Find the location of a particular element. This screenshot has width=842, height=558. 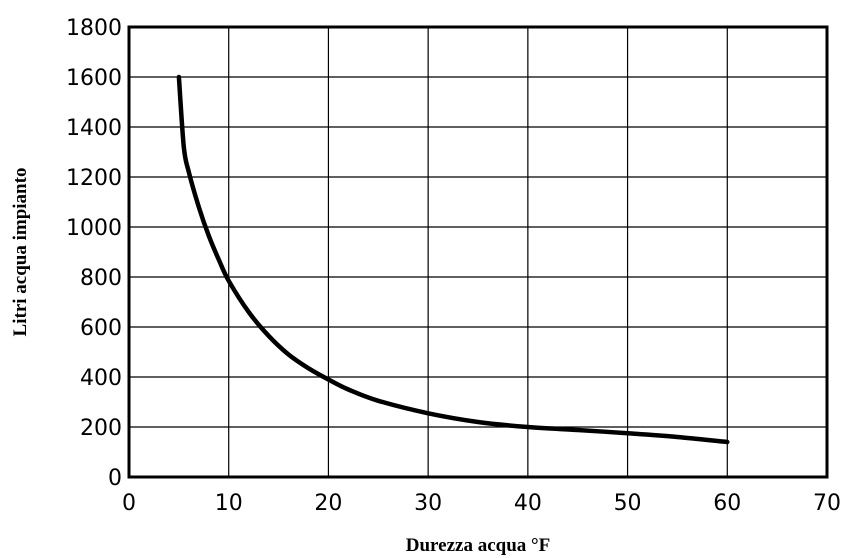

y-tick-label: 0 is located at coordinates (115, 478).